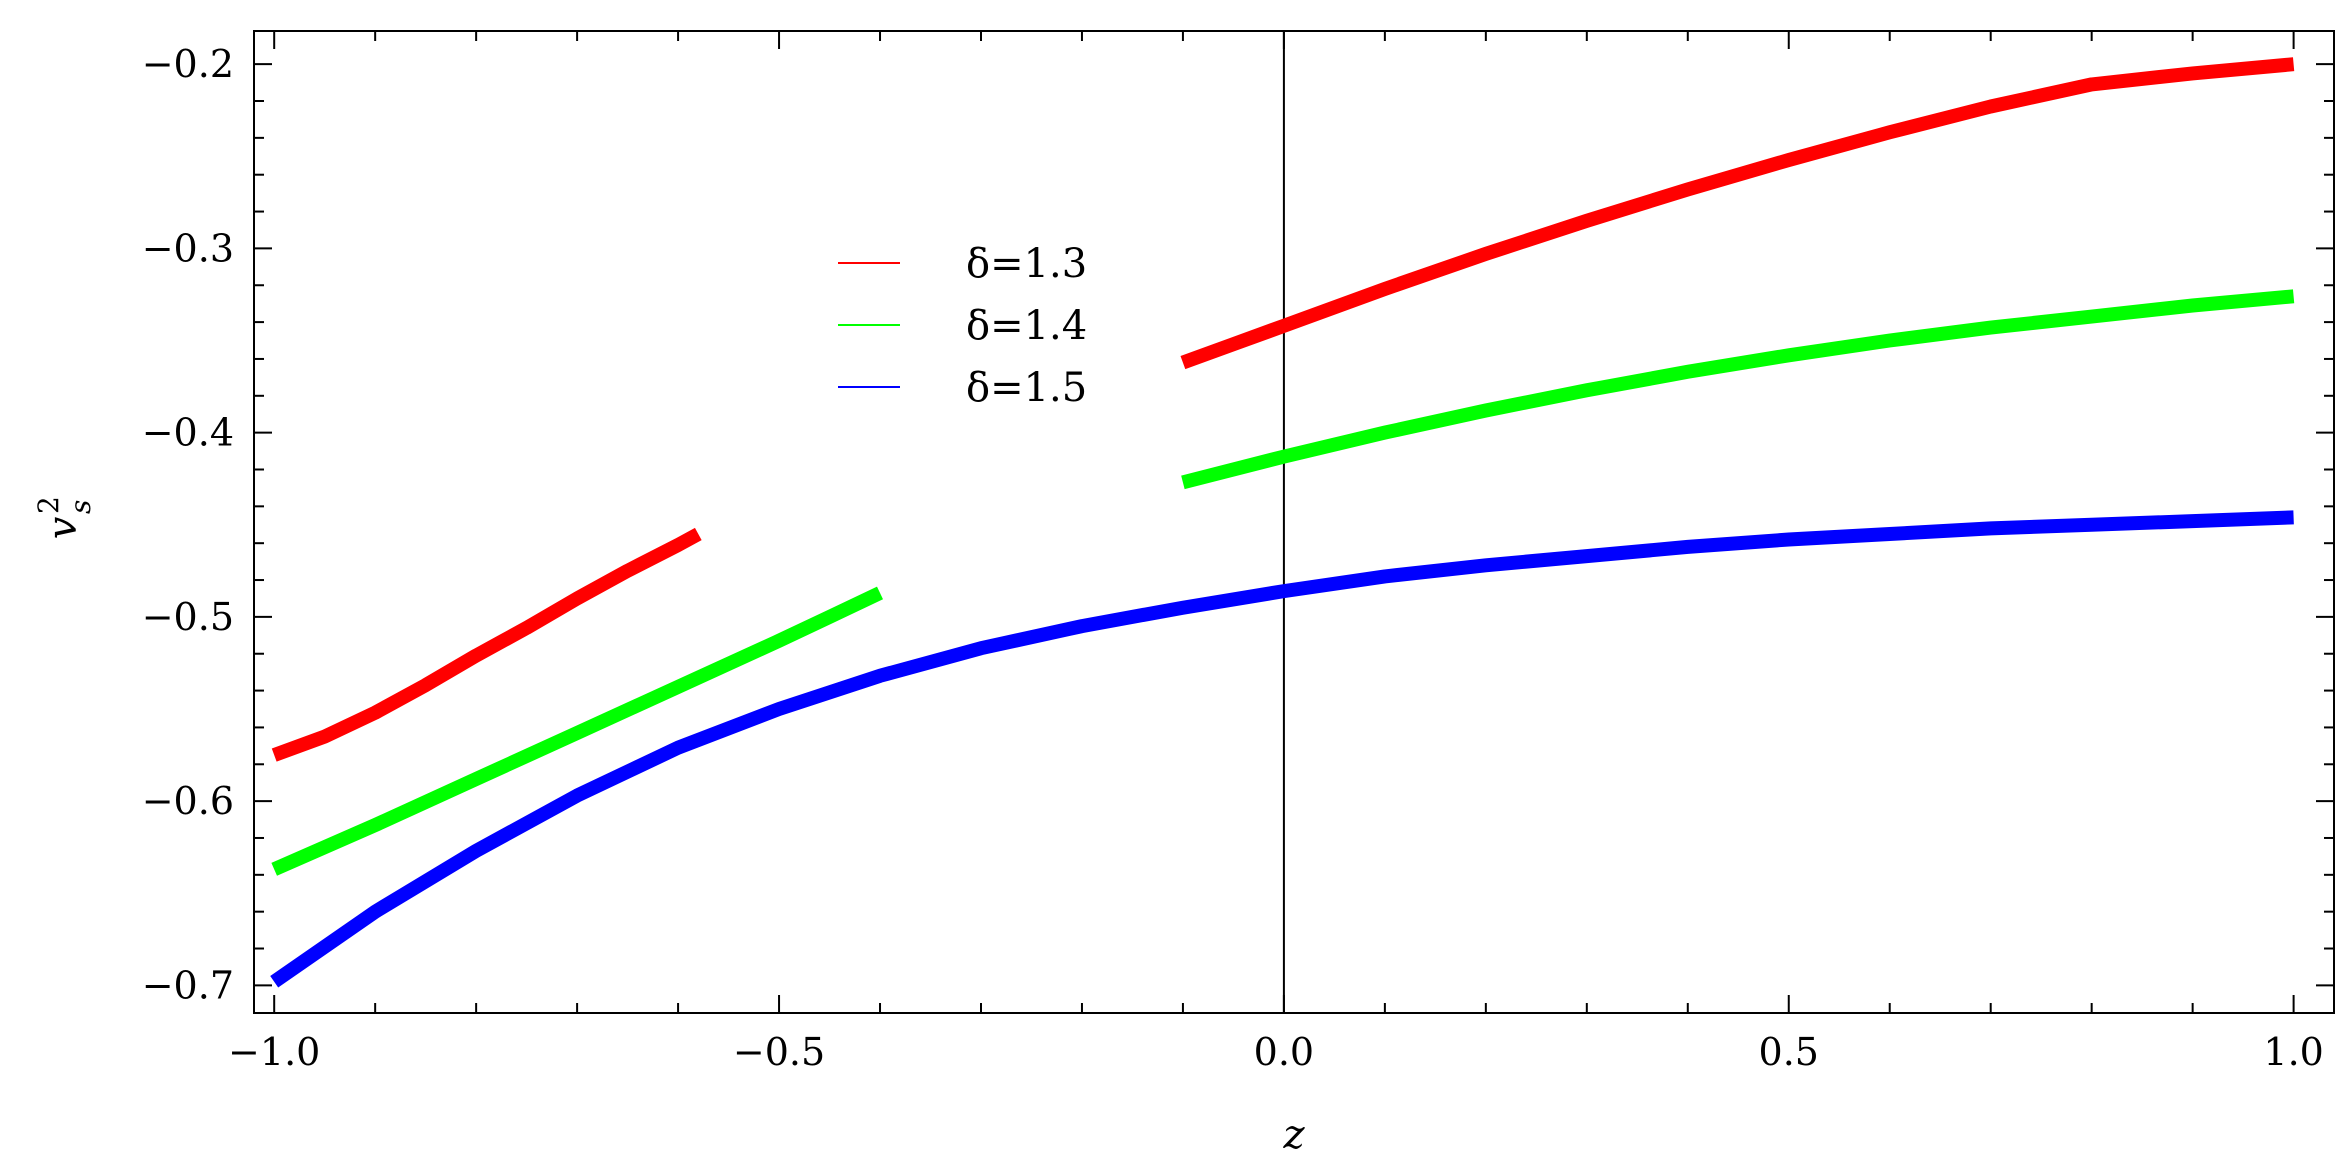 The width and height of the screenshot is (2344, 1171). Describe the element at coordinates (48, 505) in the screenshot. I see `y-axis-label-sup: 2` at that location.